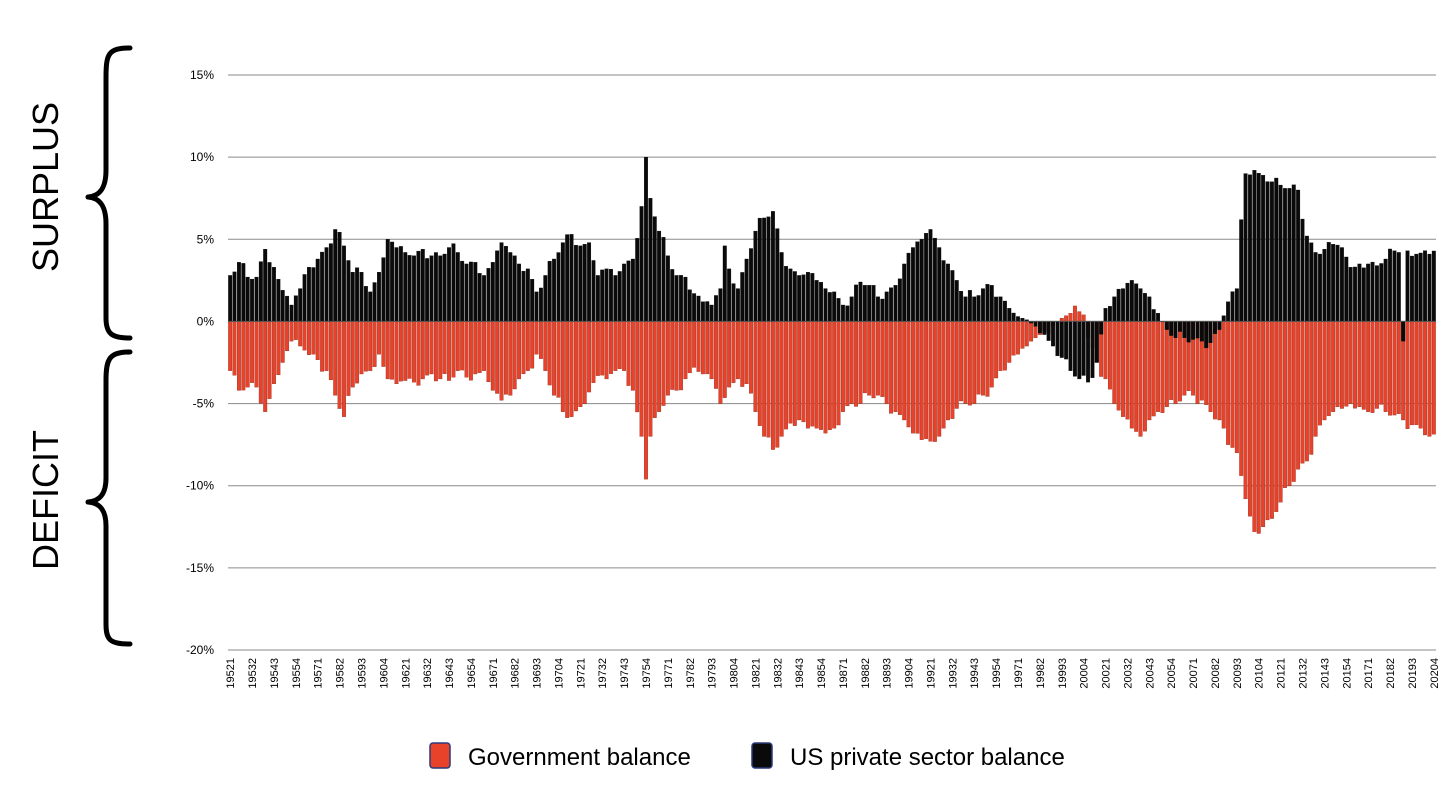  I want to click on x-tick-label: 19921, so click(932, 673).